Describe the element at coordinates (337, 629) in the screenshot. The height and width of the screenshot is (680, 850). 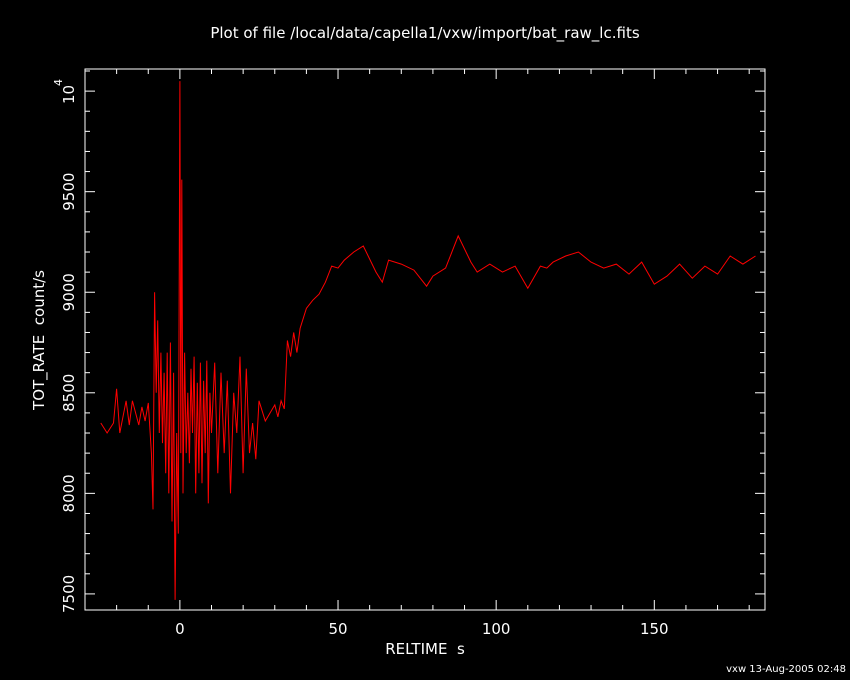
I see `x-tick-label: 50` at that location.